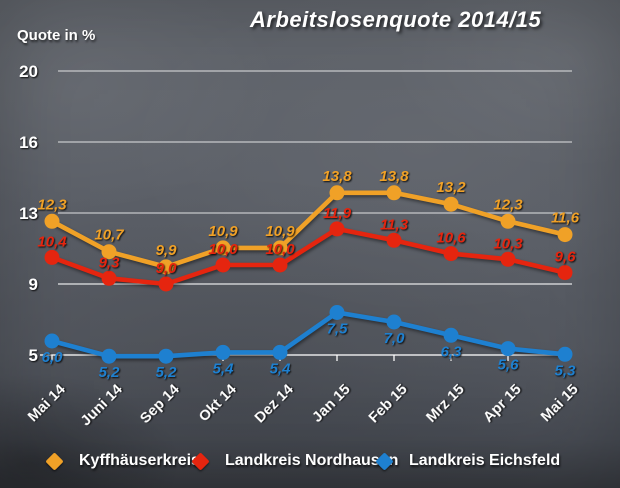  Describe the element at coordinates (509, 365) in the screenshot. I see `data-point-label: 5,6` at that location.